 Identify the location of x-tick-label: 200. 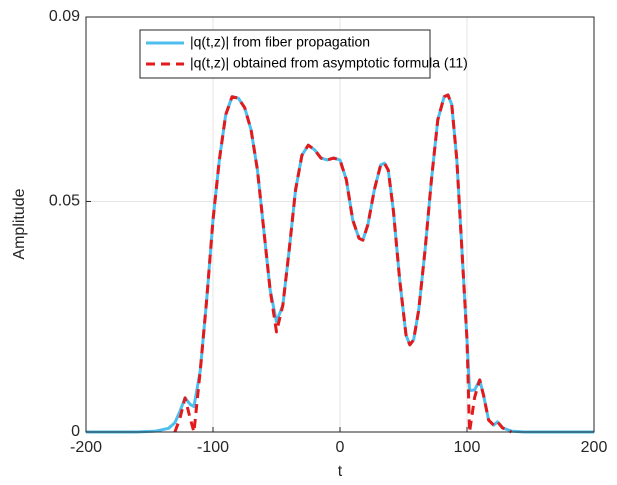
(594, 447).